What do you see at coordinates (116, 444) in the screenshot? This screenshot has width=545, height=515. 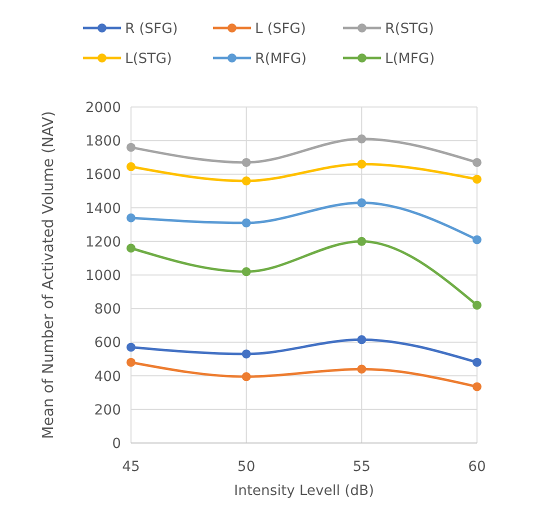 I see `y-tick-label: 0` at bounding box center [116, 444].